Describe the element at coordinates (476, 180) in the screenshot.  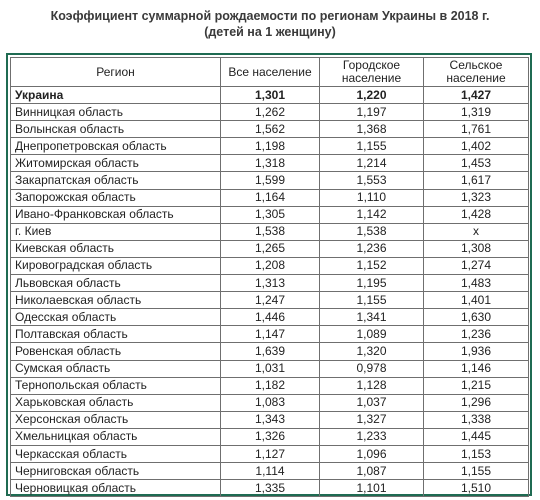
I see `rural-cell: 1,617` at that location.